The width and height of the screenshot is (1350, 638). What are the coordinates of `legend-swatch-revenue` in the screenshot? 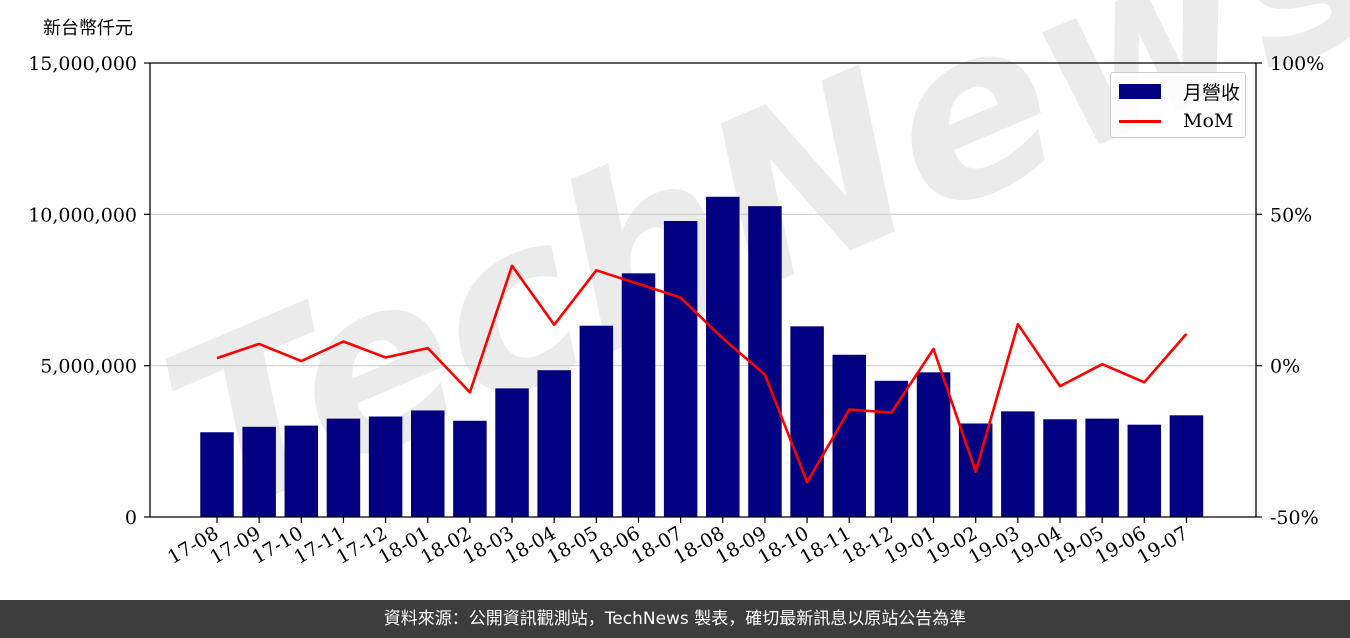 It's located at (1140, 91).